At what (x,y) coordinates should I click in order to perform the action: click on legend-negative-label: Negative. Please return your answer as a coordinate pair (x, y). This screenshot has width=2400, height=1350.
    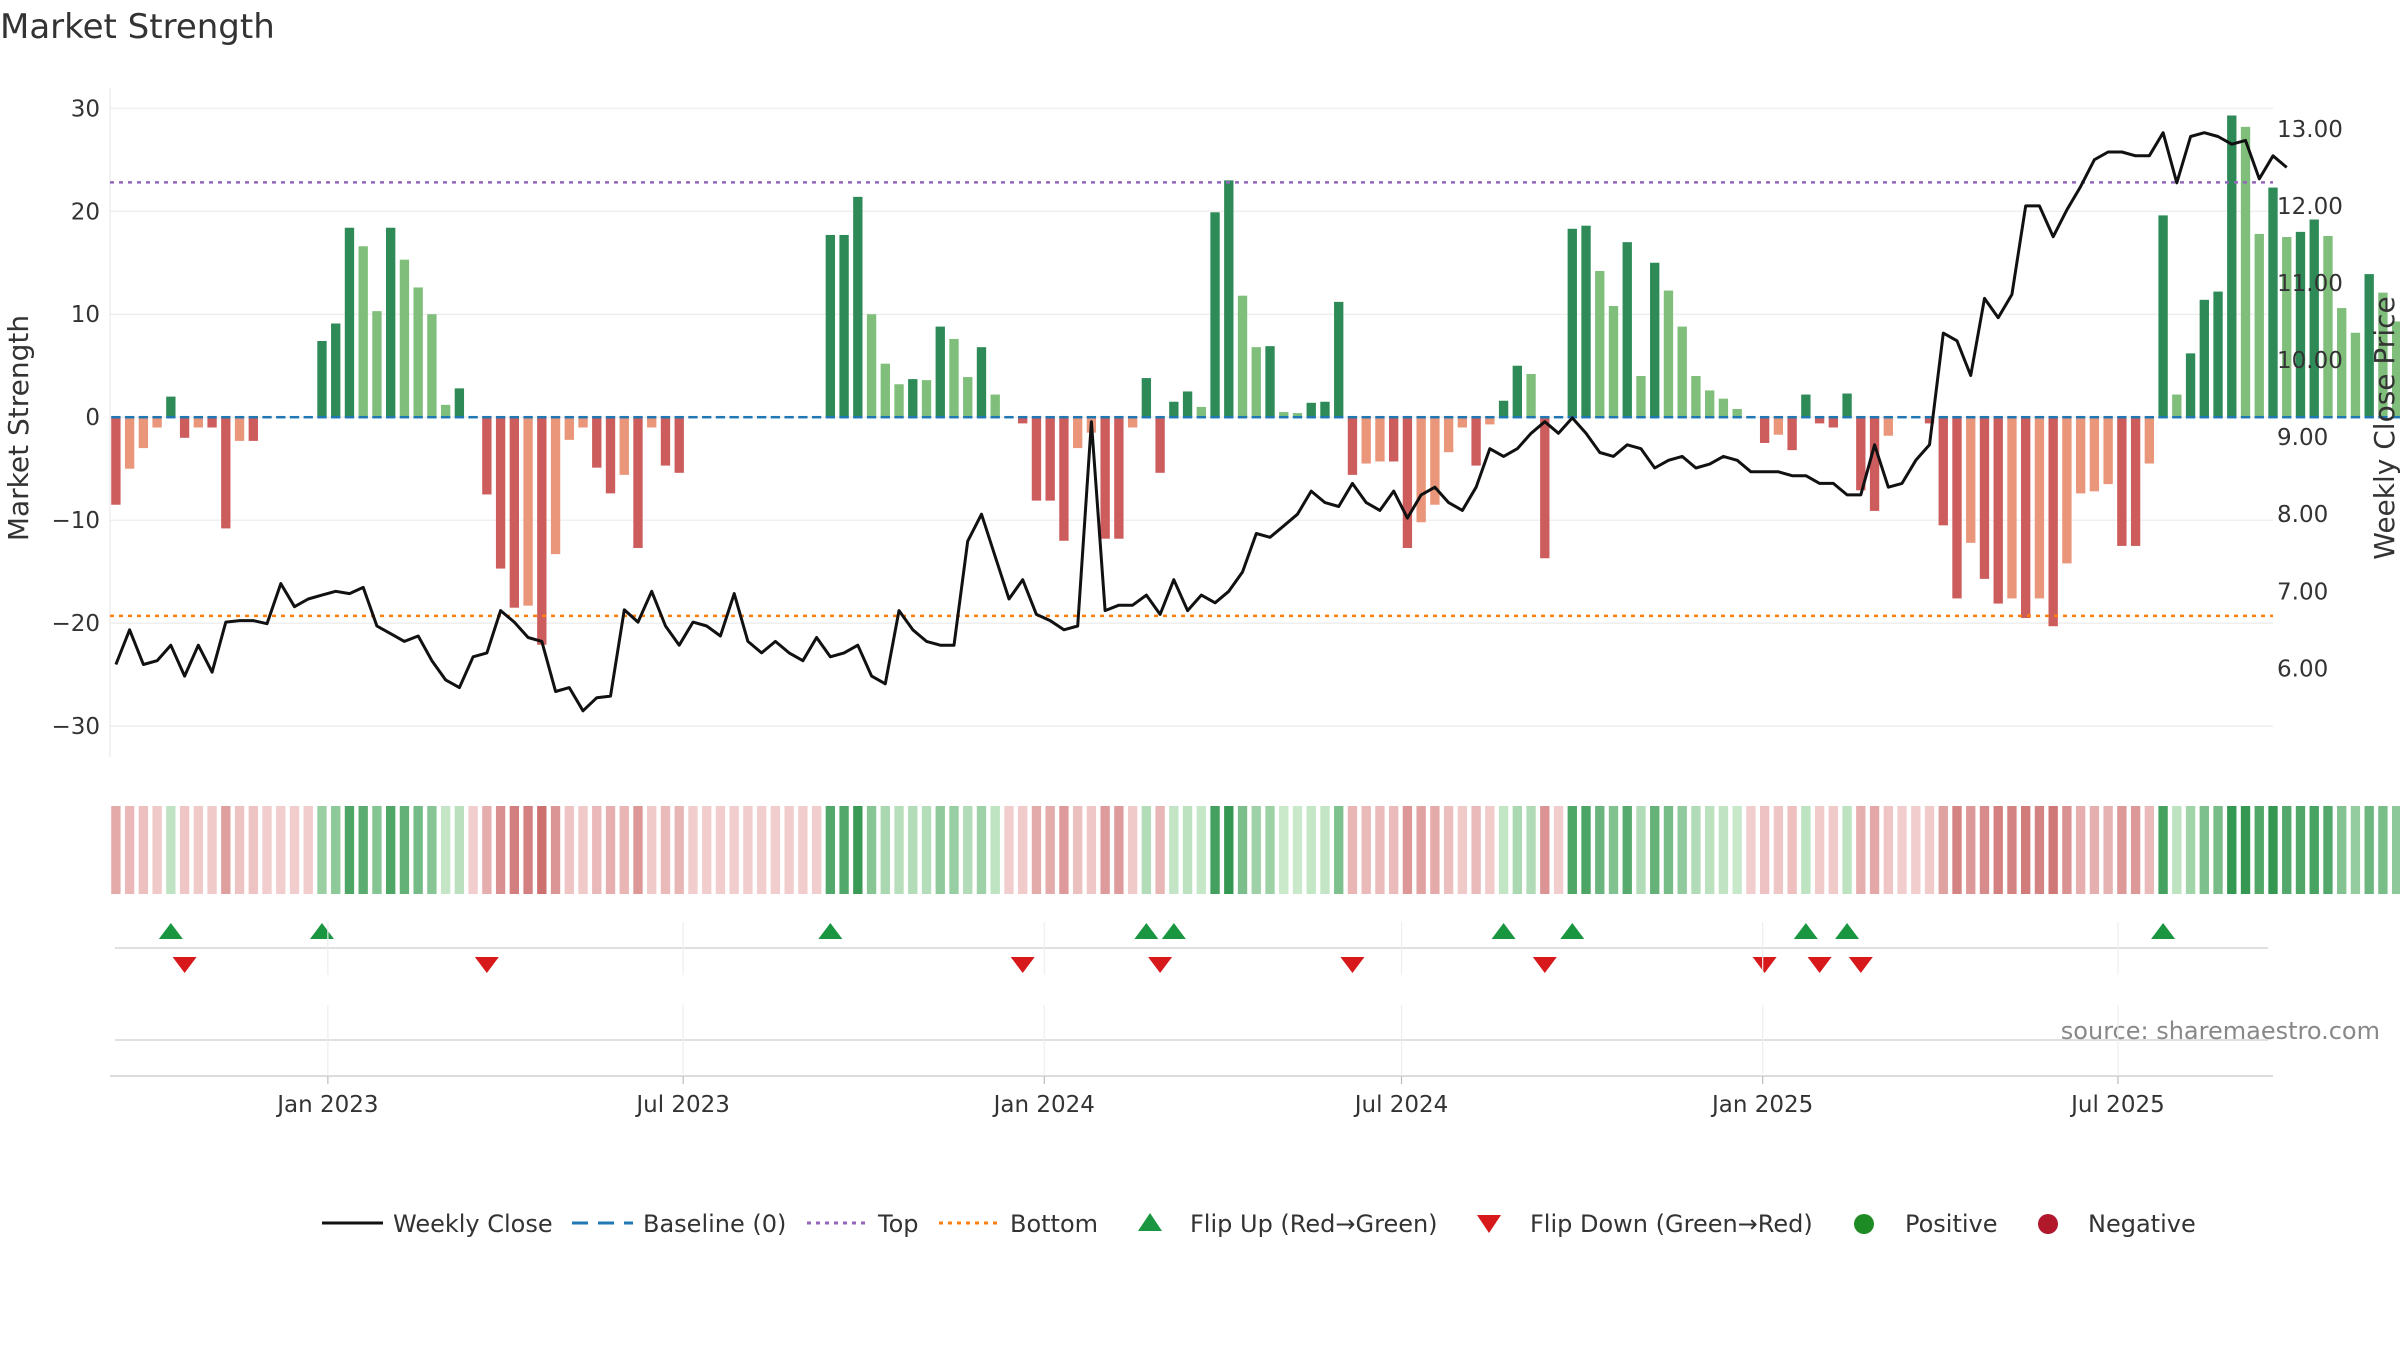
    Looking at the image, I should click on (2142, 1224).